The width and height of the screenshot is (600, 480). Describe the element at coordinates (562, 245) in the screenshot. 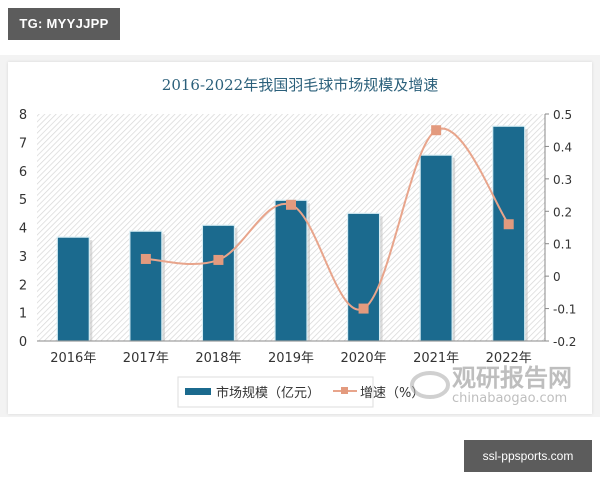

I see `right-tick-label: 0.1` at that location.